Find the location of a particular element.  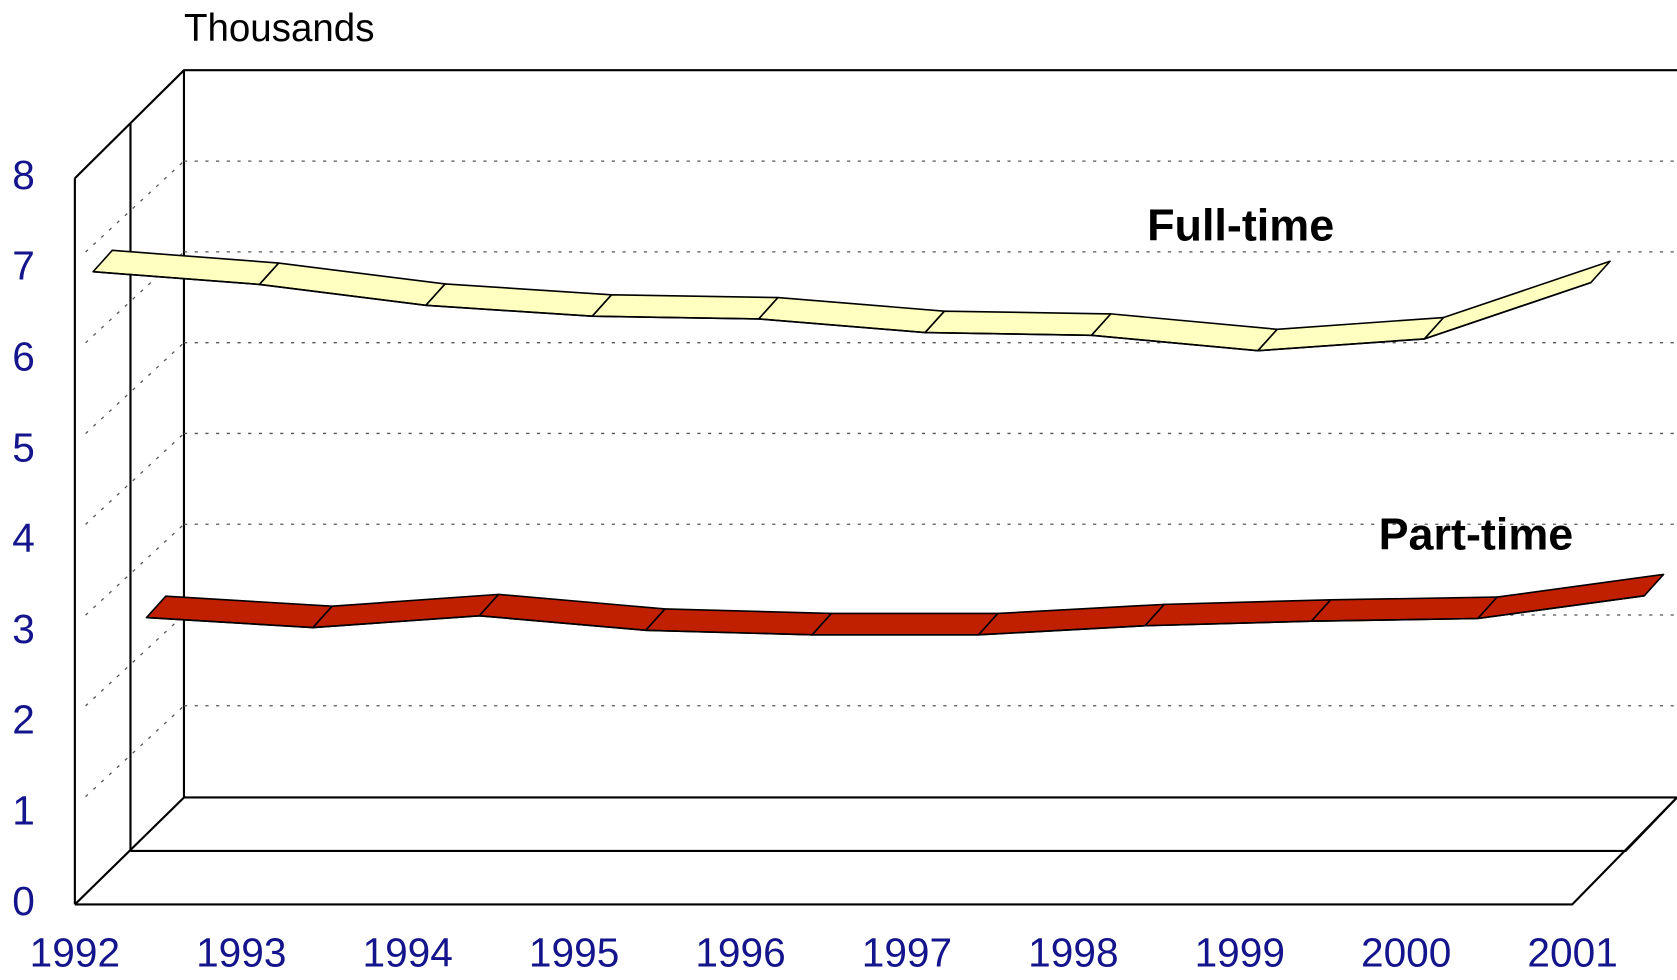

back-wall-top is located at coordinates (875, 124).